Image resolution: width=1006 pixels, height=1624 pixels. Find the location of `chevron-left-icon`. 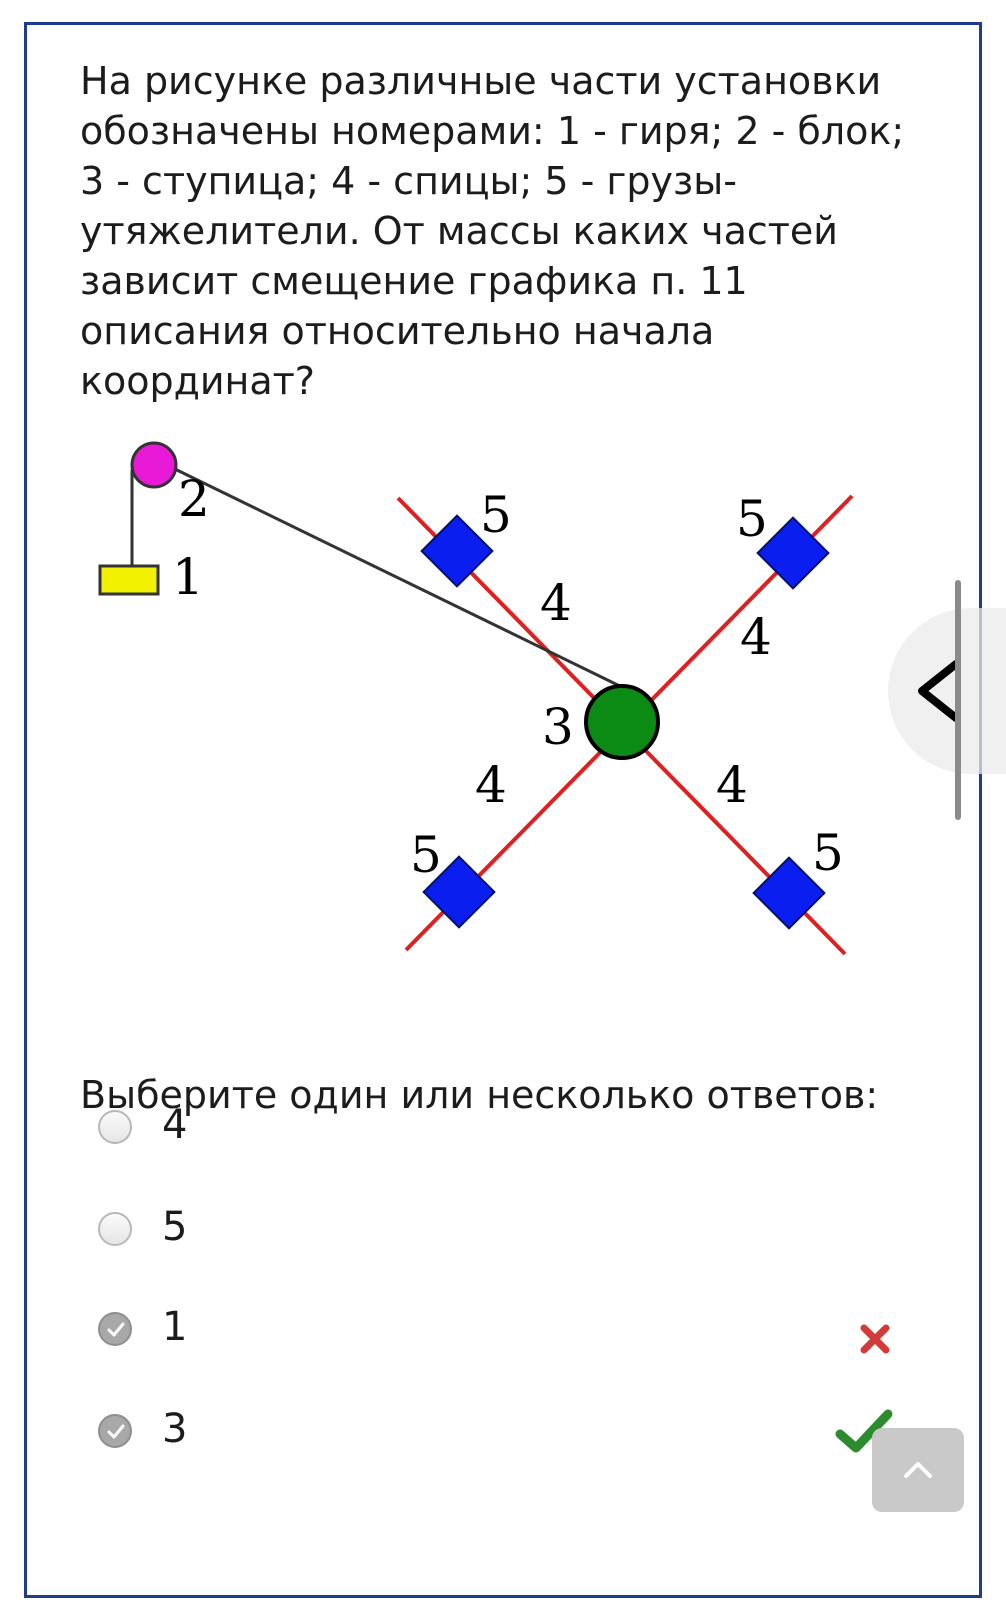

chevron-left-icon is located at coordinates (939, 691).